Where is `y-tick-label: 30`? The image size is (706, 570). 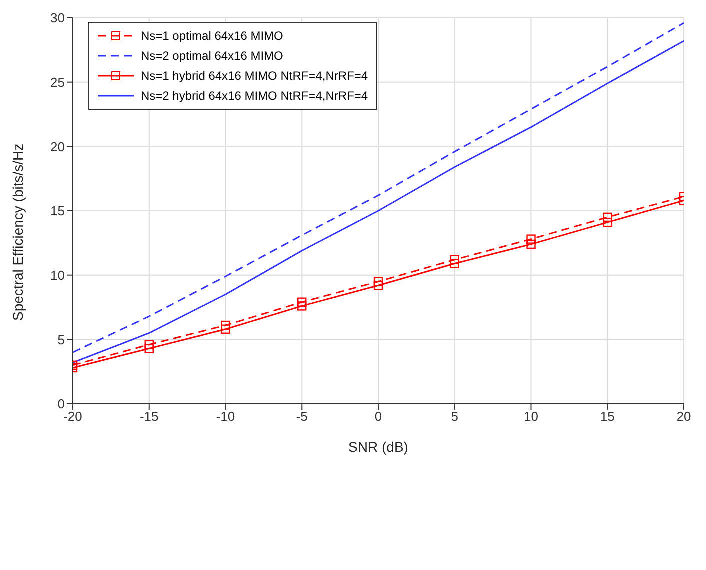
y-tick-label: 30 is located at coordinates (57, 18).